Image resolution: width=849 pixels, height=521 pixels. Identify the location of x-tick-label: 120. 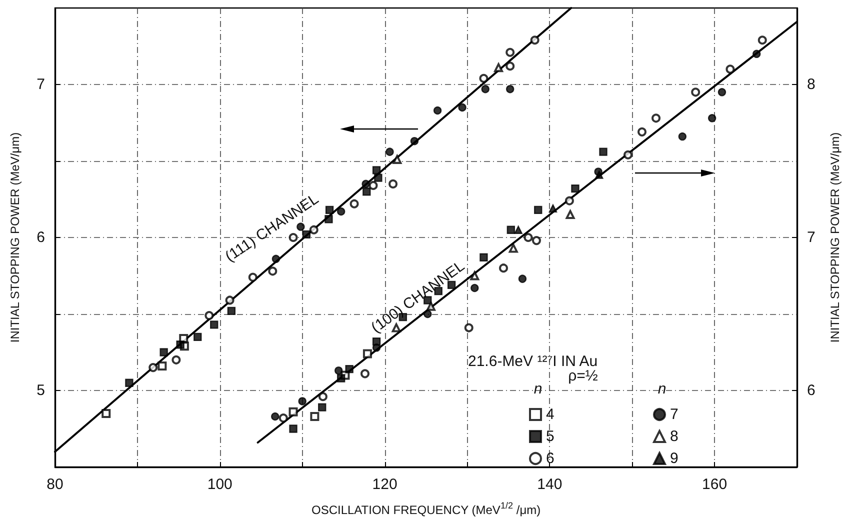
(385, 484).